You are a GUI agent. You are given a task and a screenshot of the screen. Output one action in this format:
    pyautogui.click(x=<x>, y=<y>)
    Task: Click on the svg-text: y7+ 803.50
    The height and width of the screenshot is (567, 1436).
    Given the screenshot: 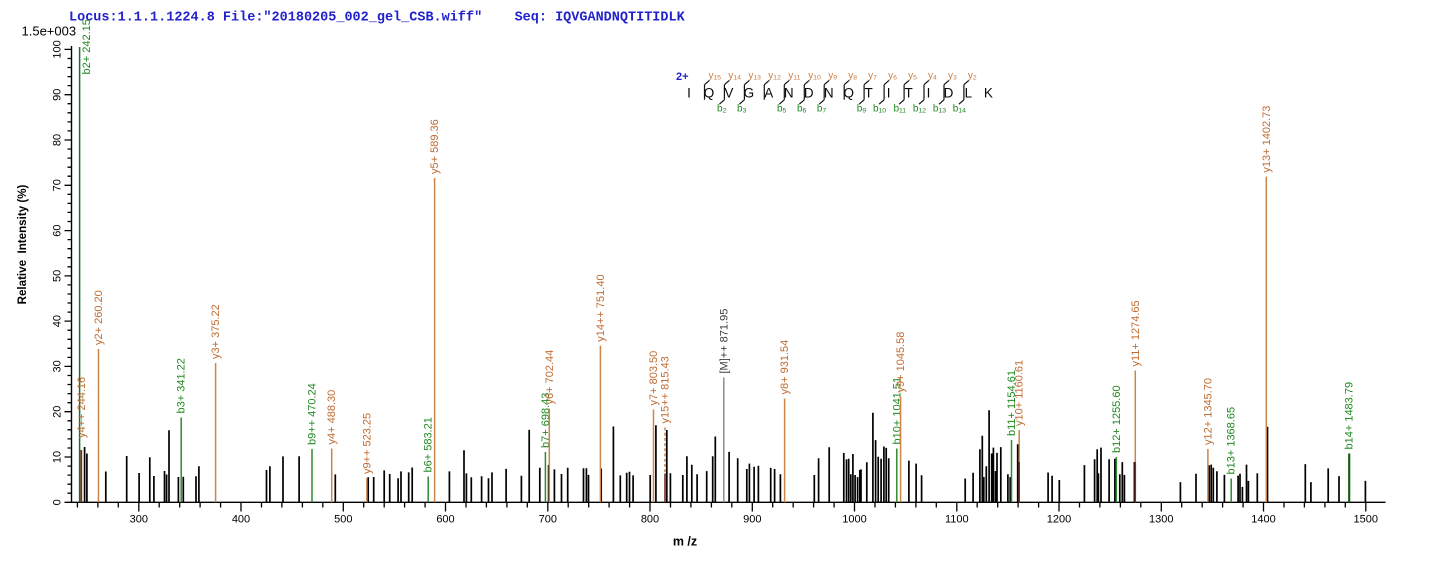 What is the action you would take?
    pyautogui.click(x=654, y=378)
    